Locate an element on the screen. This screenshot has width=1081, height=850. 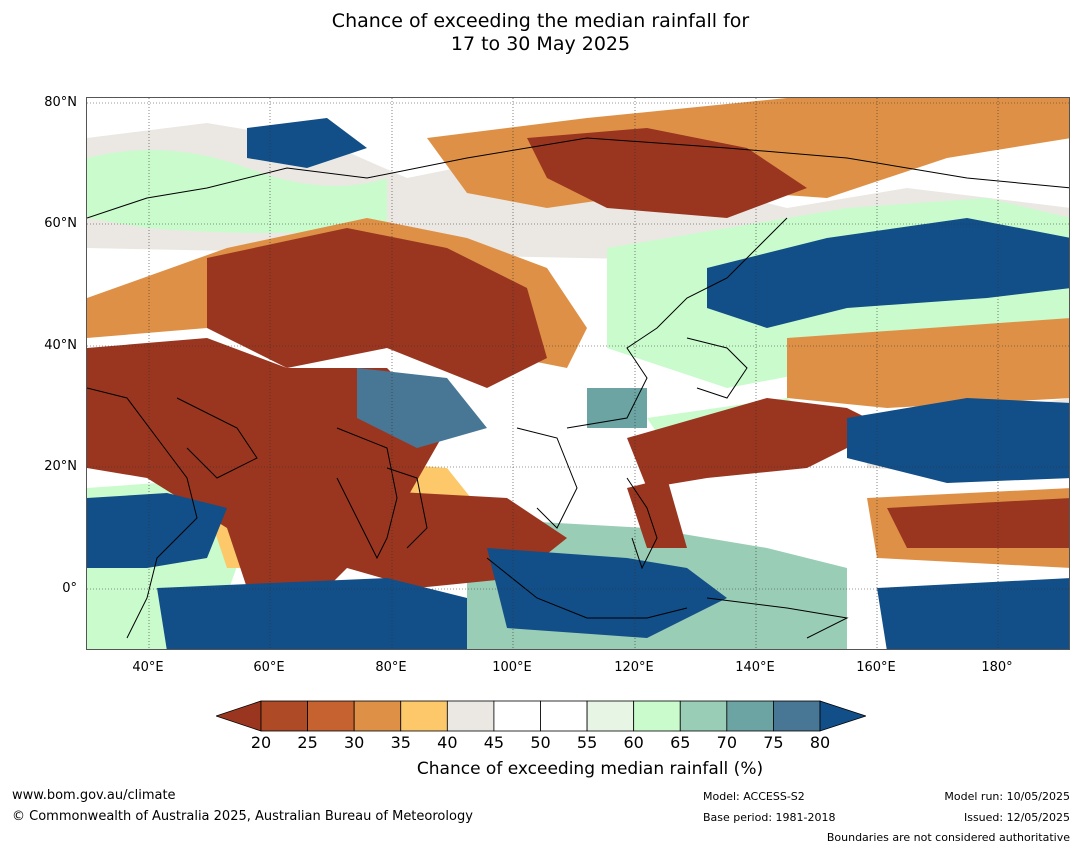
colorbar-tick-40: 40 is located at coordinates (447, 742).